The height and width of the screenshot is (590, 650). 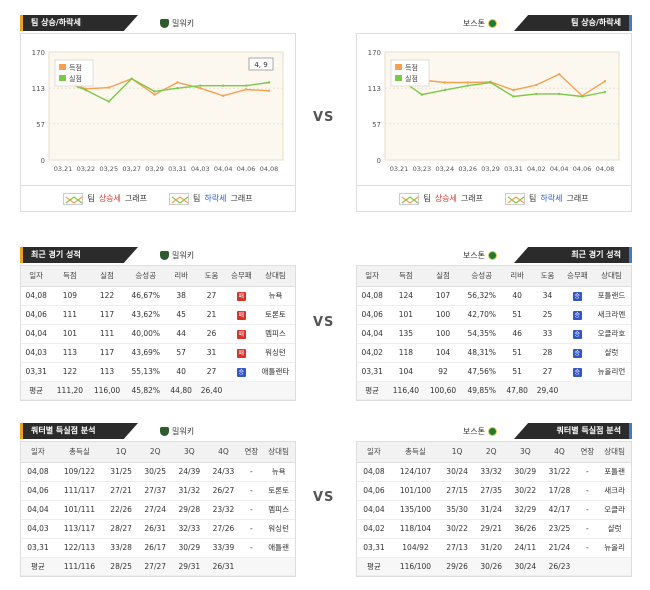 I want to click on table-row: 04,06 101/100 27/15 27/35 30/22 17/28- 새크라, so click(x=494, y=491).